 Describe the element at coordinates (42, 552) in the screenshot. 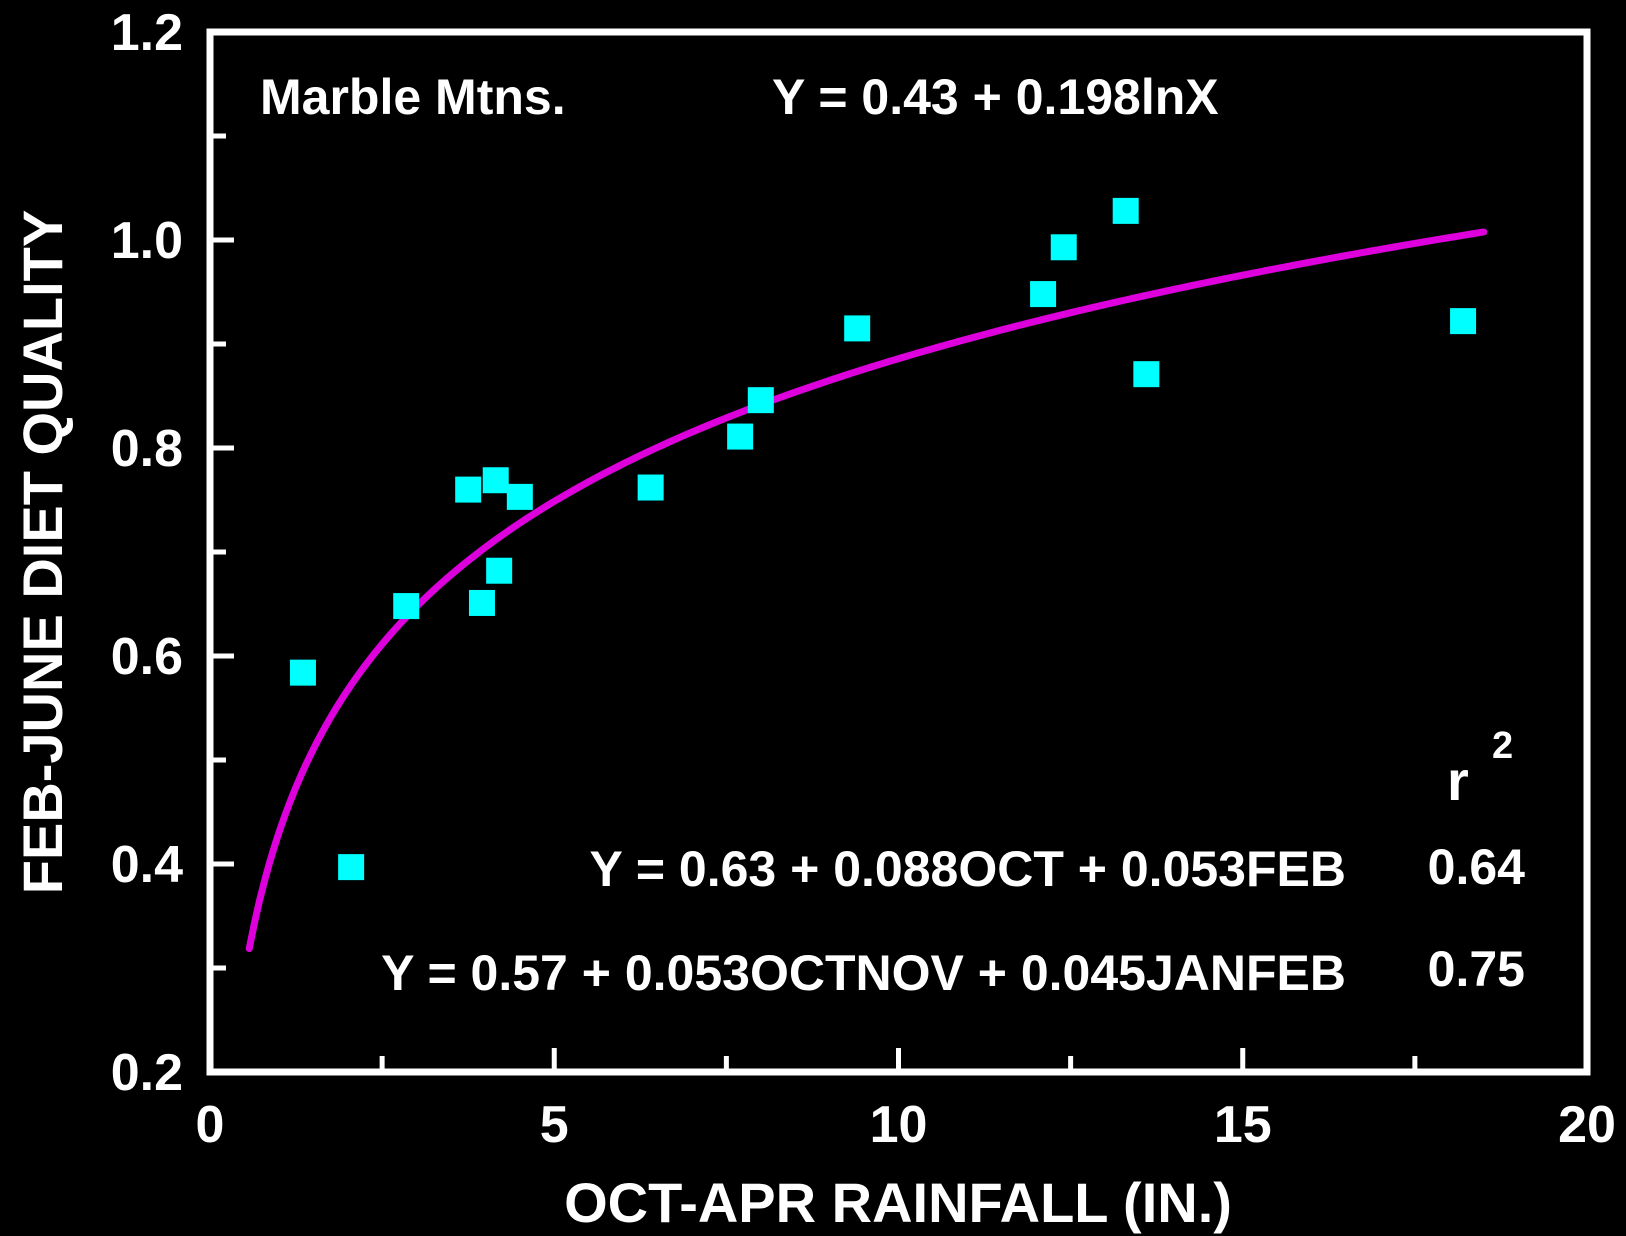

I see `y-axis-title: FEB-JUNE DIET QUALITY` at that location.